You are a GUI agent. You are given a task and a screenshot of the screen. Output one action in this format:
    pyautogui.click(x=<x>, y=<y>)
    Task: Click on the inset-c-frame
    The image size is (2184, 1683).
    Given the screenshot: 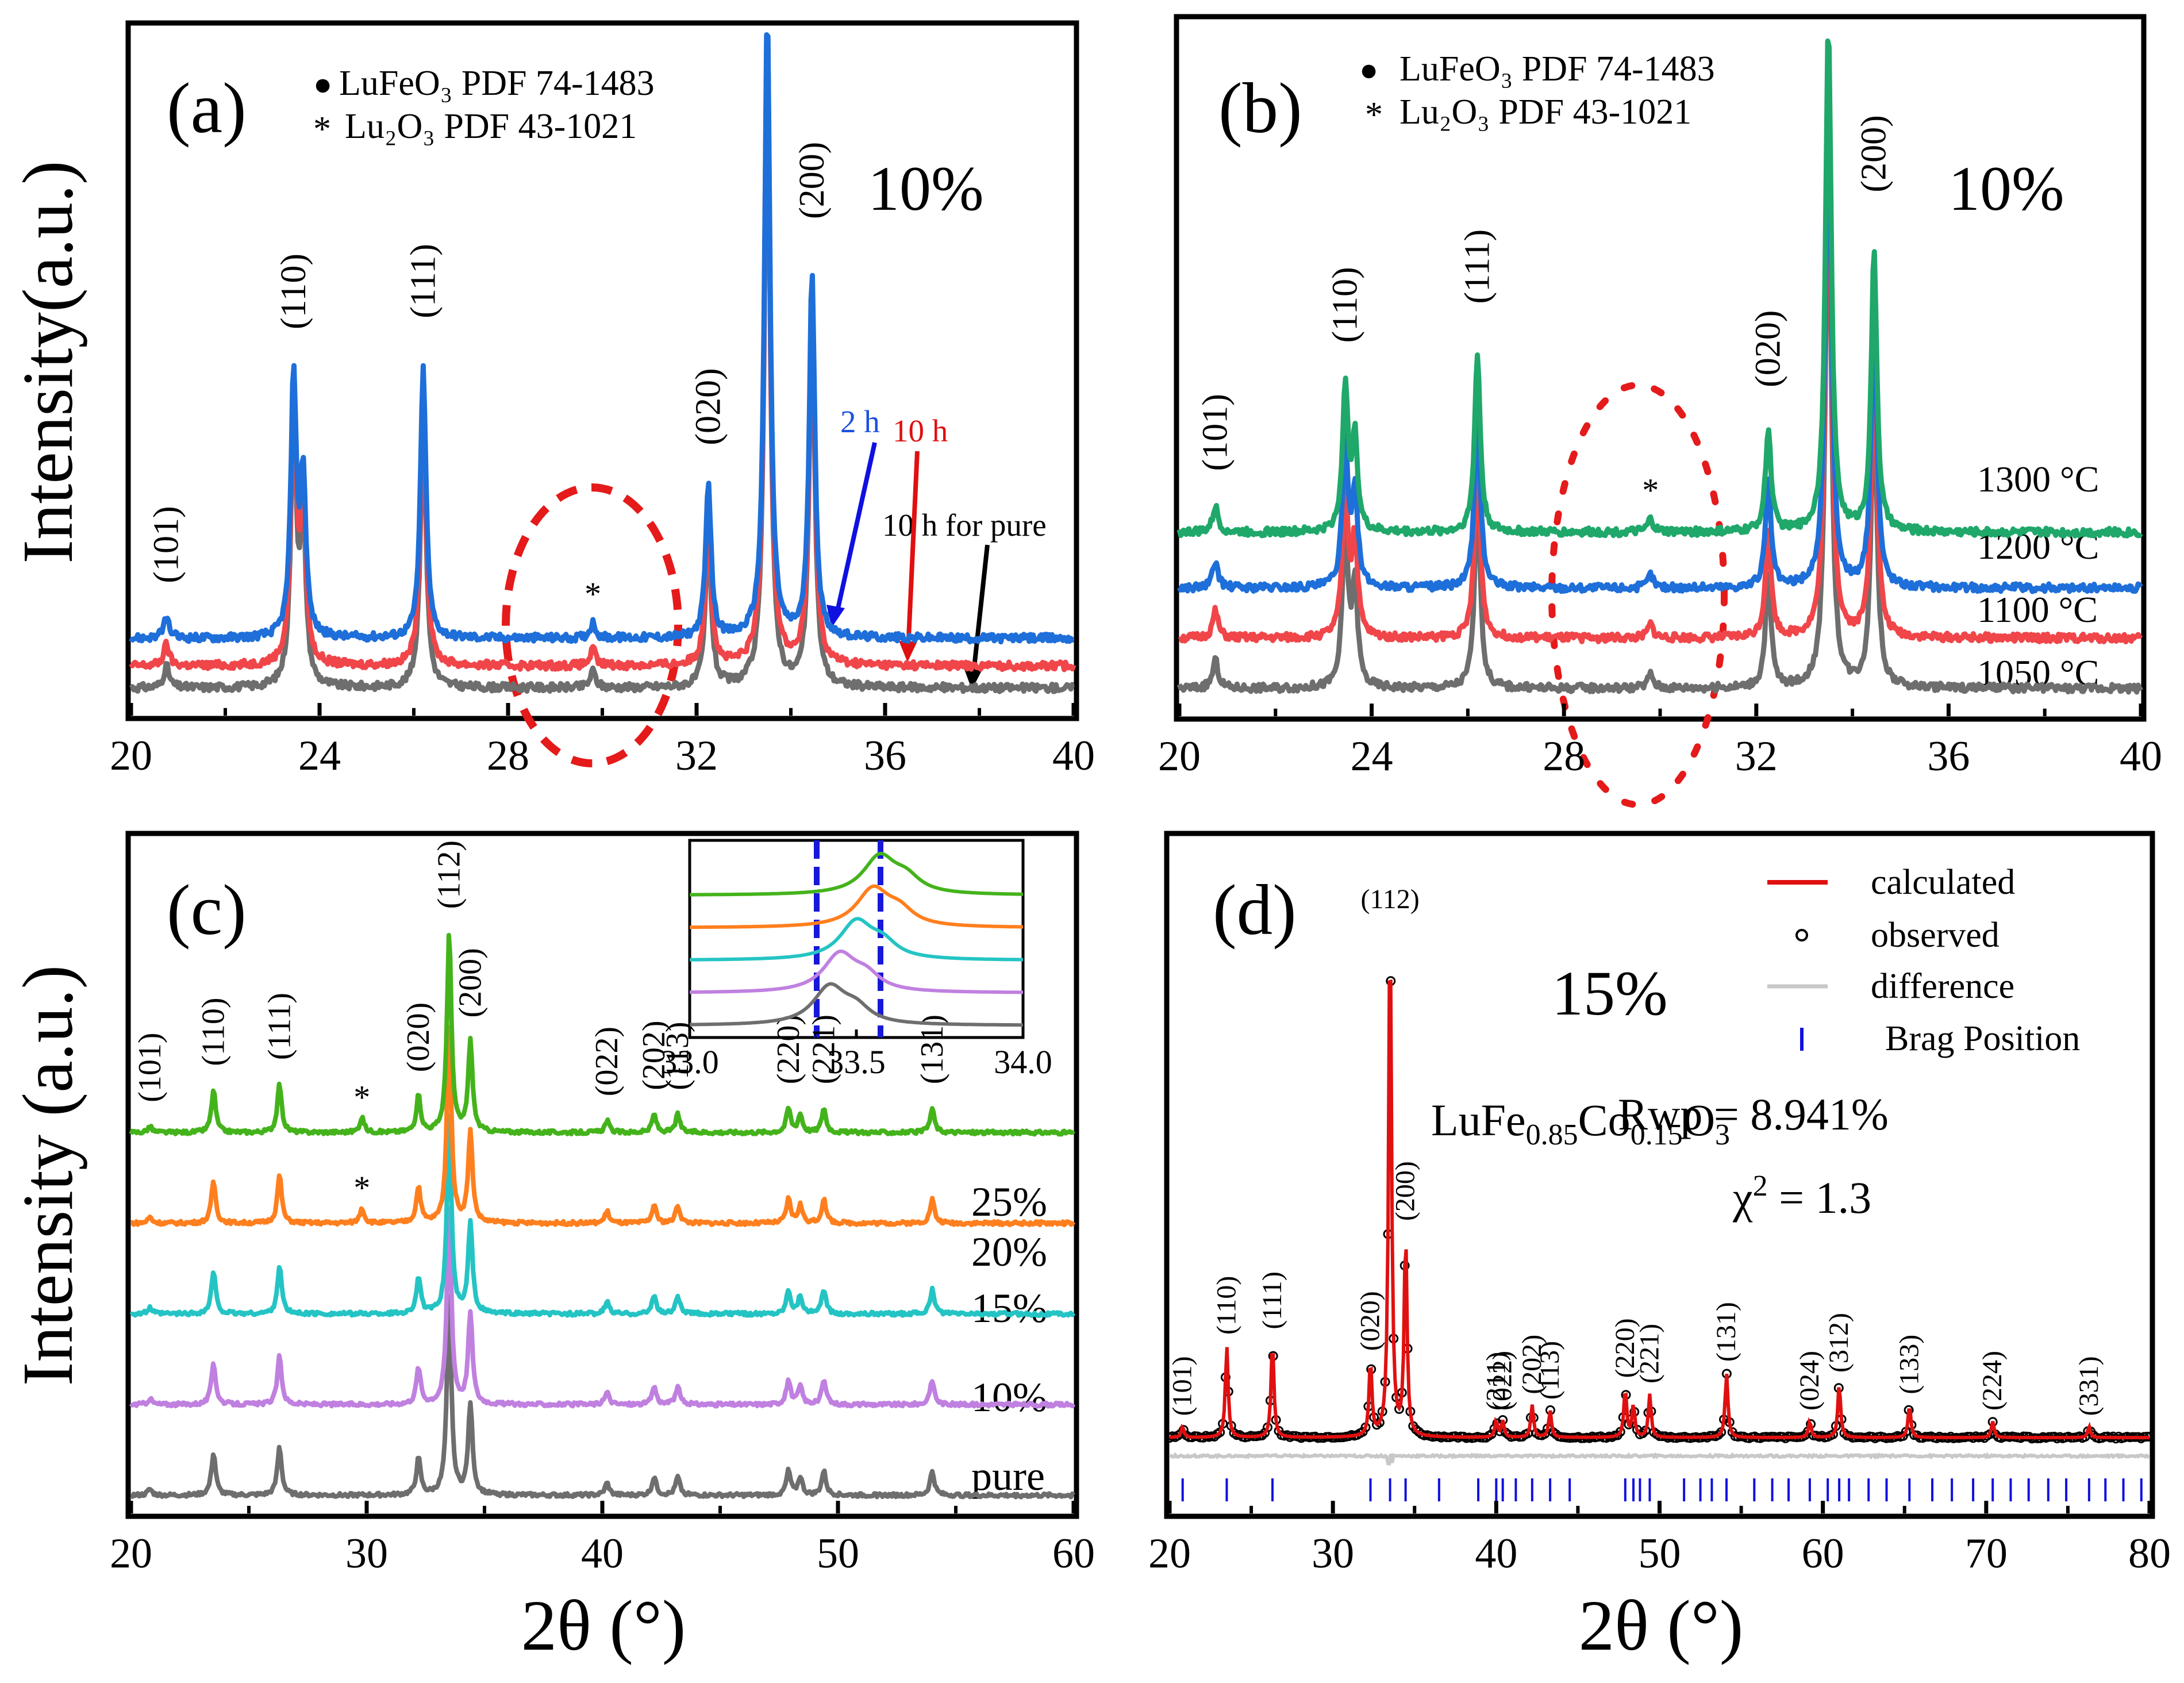 What is the action you would take?
    pyautogui.click(x=857, y=939)
    